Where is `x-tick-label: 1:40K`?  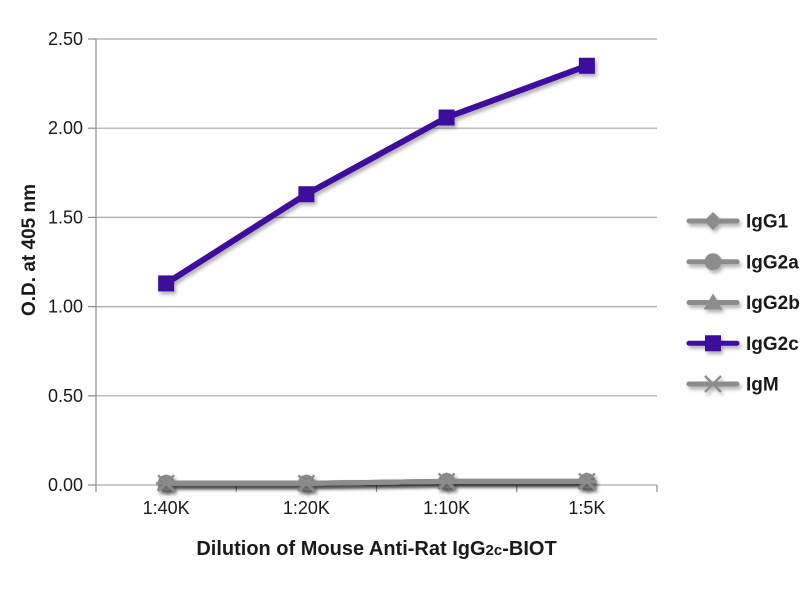
x-tick-label: 1:40K is located at coordinates (166, 508).